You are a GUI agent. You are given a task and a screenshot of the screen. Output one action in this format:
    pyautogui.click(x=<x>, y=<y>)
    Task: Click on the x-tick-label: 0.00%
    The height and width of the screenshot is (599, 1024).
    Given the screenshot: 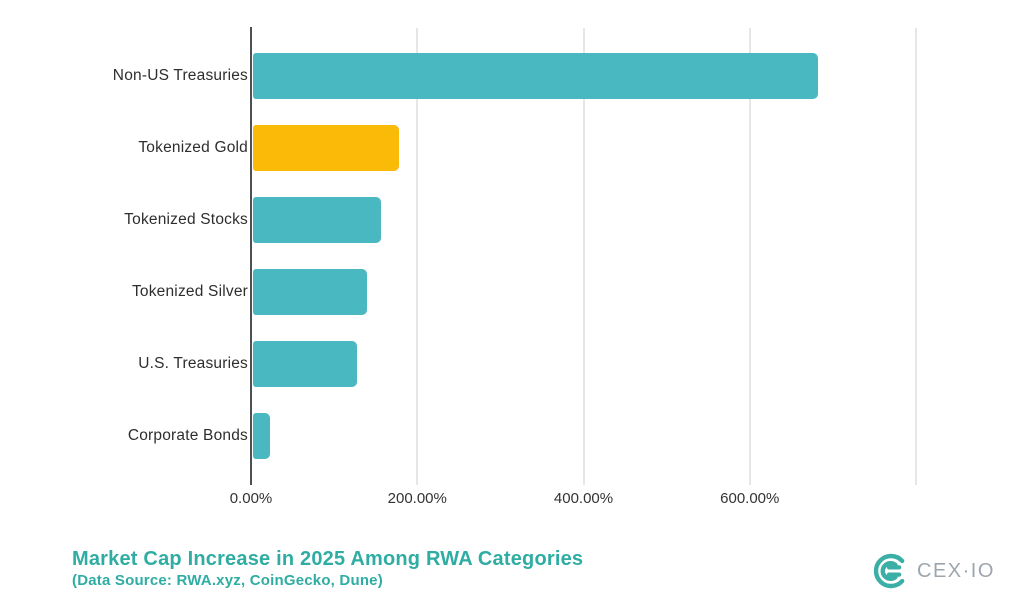 What is the action you would take?
    pyautogui.click(x=251, y=498)
    